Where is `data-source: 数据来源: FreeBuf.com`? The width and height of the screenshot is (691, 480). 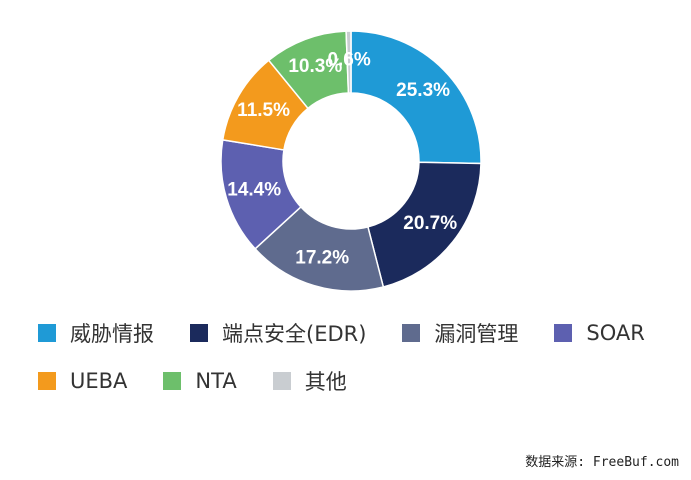 data-source: 数据来源: FreeBuf.com is located at coordinates (602, 462).